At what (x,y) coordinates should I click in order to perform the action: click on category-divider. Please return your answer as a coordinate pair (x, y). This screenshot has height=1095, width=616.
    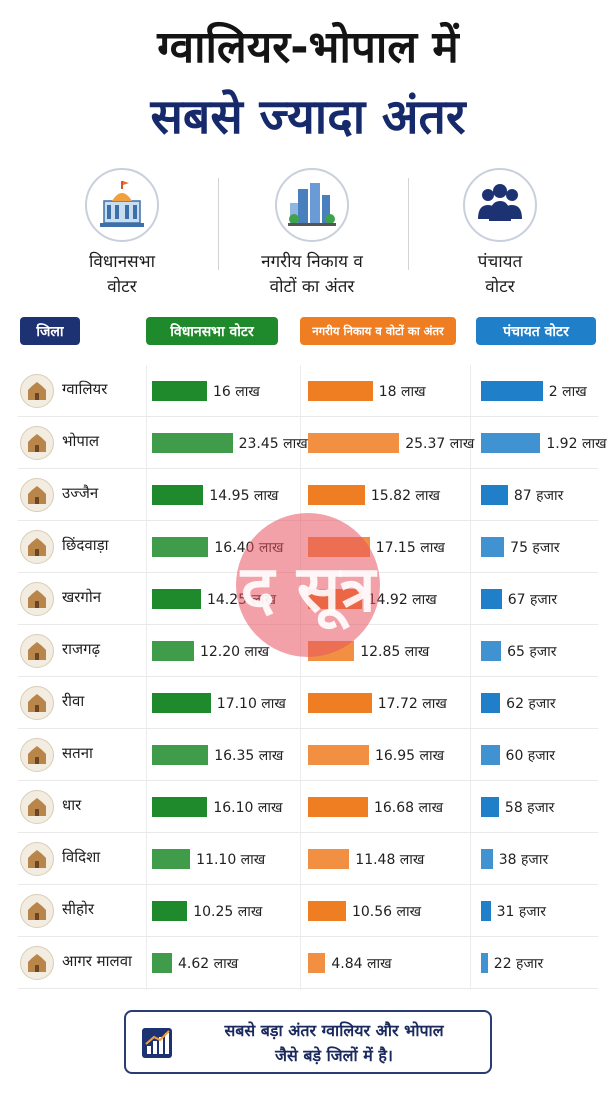
    Looking at the image, I should click on (408, 224).